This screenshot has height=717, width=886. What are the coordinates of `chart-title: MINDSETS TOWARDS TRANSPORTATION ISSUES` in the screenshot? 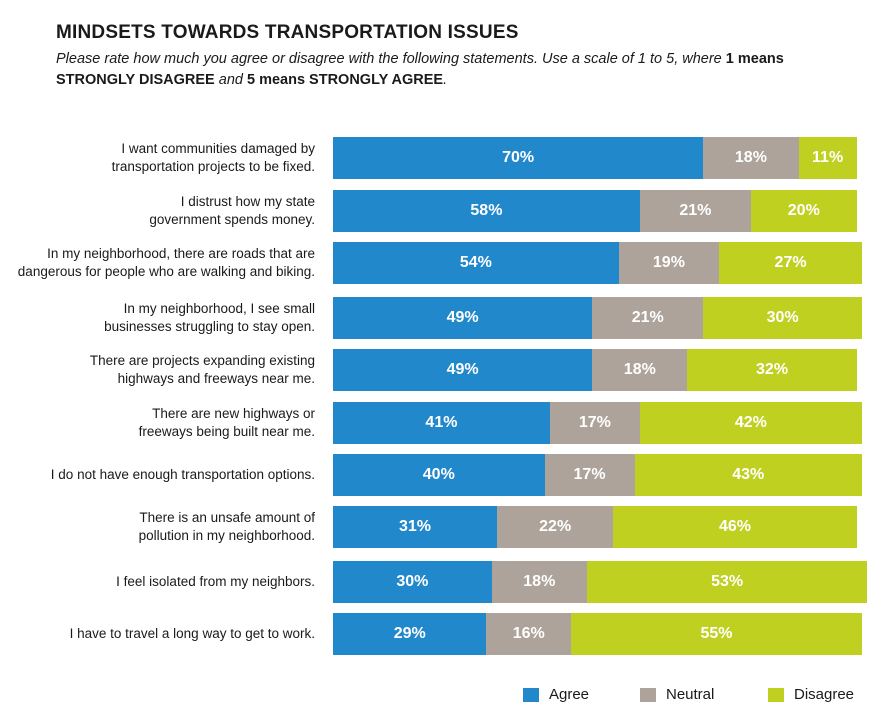 It's located at (287, 32).